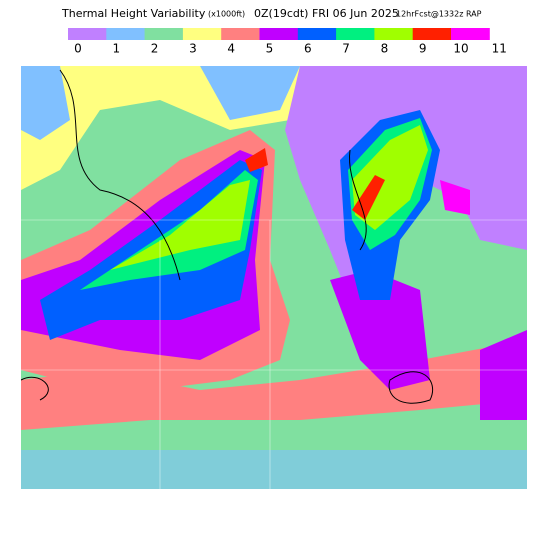  Describe the element at coordinates (499, 49) in the screenshot. I see `legend-label: 11` at that location.